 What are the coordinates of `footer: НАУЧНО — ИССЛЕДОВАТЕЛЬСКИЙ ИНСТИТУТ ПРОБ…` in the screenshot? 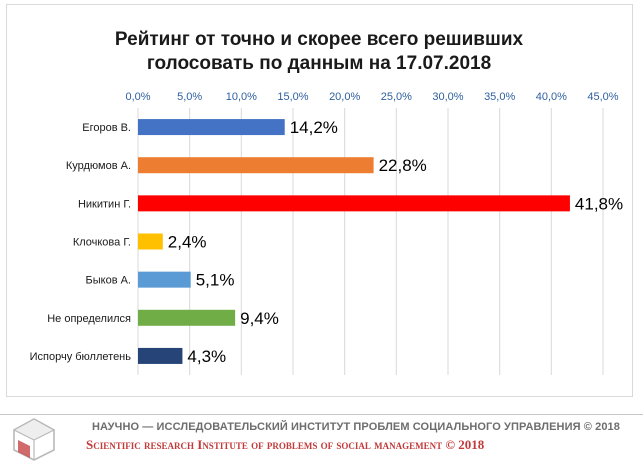 It's located at (321, 433).